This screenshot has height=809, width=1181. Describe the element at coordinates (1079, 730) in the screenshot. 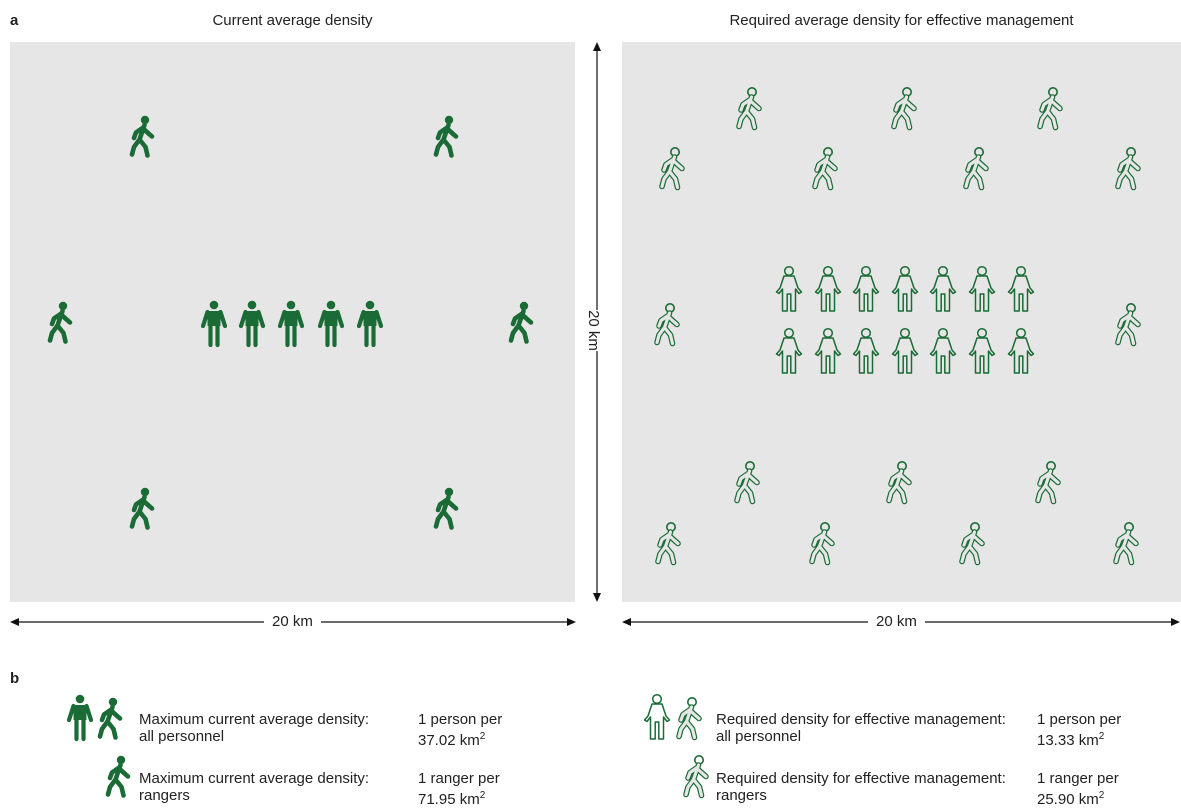

I see `legend-value-required-personnel: 1 person per 13.33 km2` at that location.